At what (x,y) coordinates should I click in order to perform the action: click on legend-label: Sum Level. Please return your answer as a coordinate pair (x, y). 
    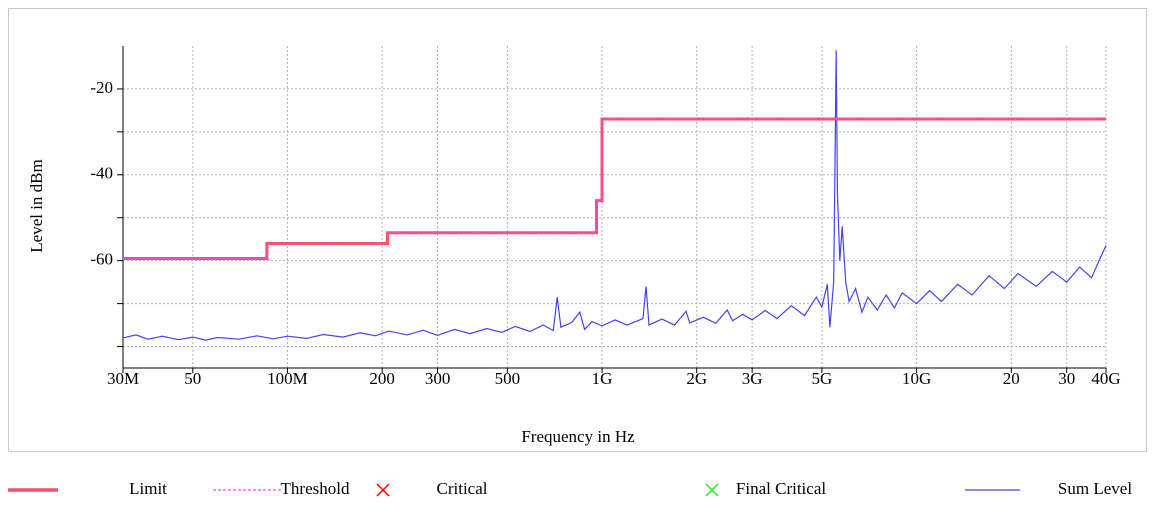
    Looking at the image, I should click on (1095, 488).